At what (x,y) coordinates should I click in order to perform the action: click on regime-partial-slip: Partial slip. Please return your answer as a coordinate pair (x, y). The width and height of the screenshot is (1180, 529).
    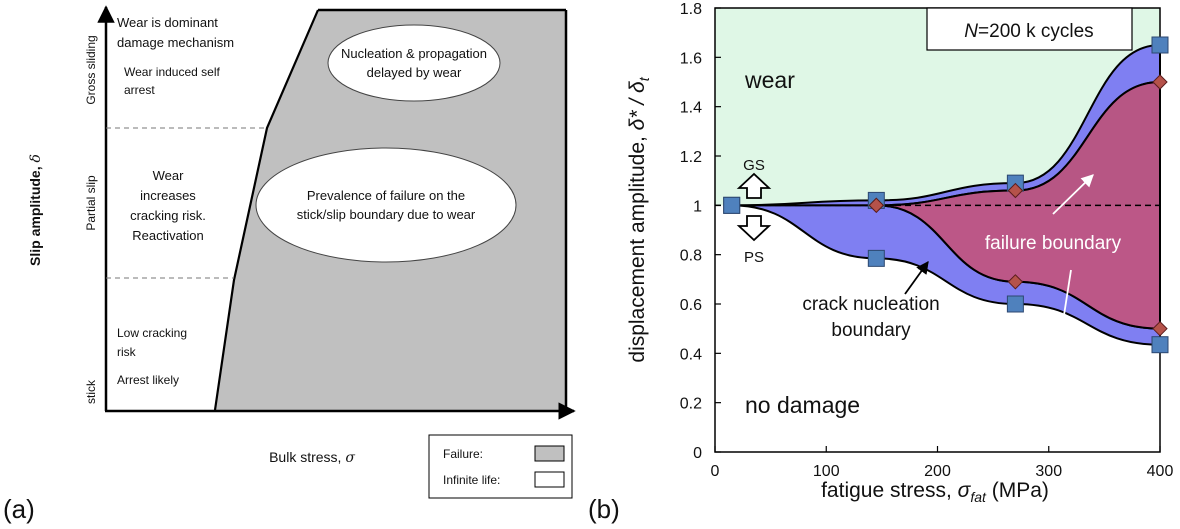
    Looking at the image, I should click on (91, 203).